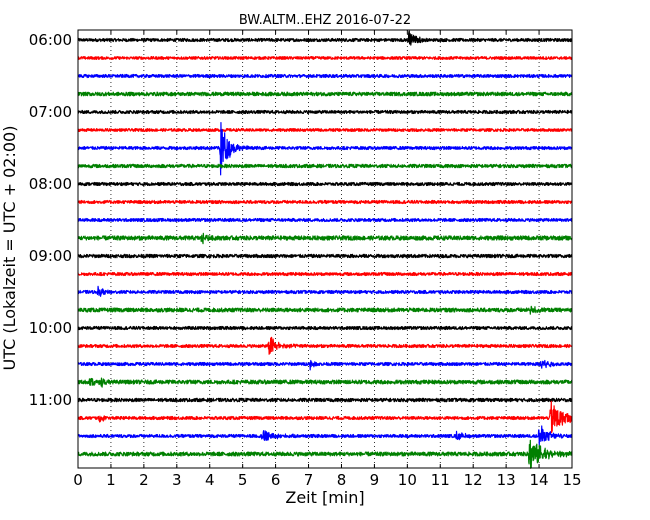  What do you see at coordinates (325, 20) in the screenshot?
I see `chart-title: BW.ALTM..EHZ 2016-07-22` at bounding box center [325, 20].